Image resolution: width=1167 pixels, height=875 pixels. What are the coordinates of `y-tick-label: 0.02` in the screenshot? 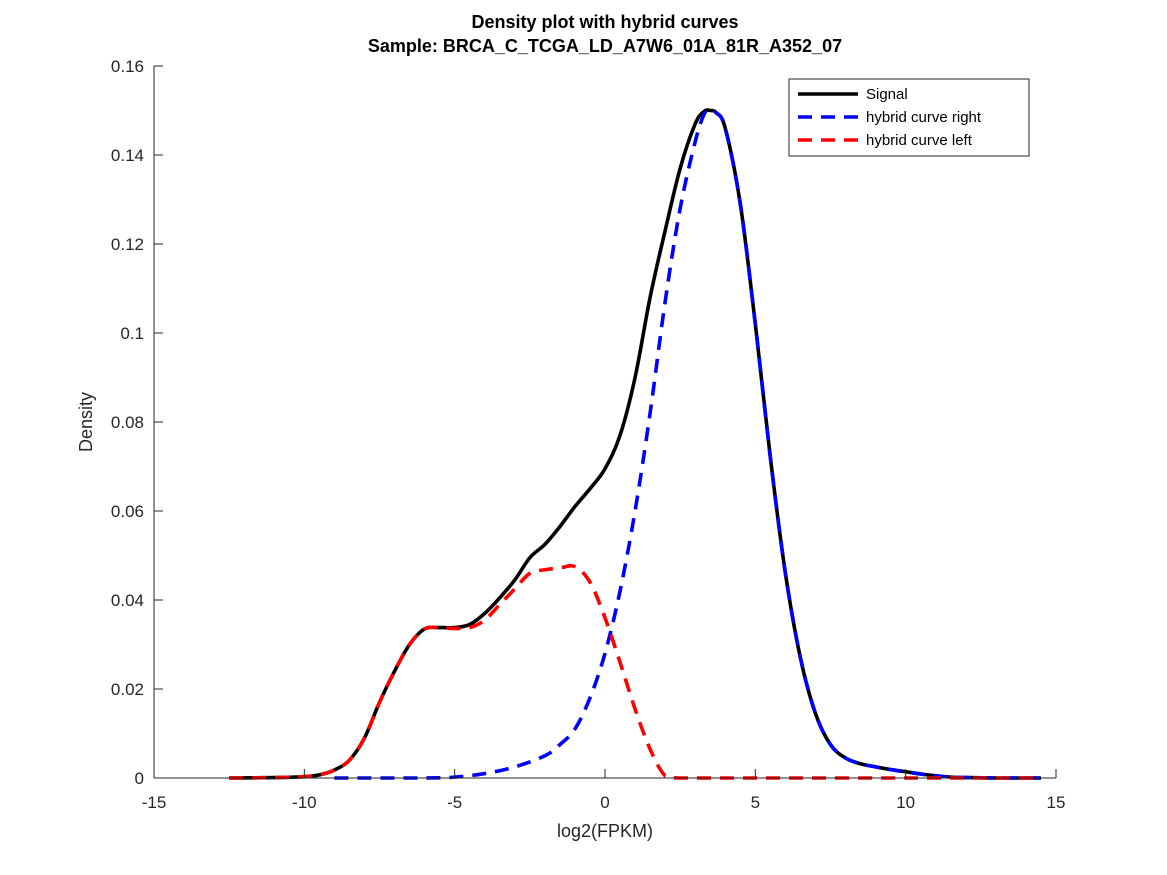 It's located at (127, 689).